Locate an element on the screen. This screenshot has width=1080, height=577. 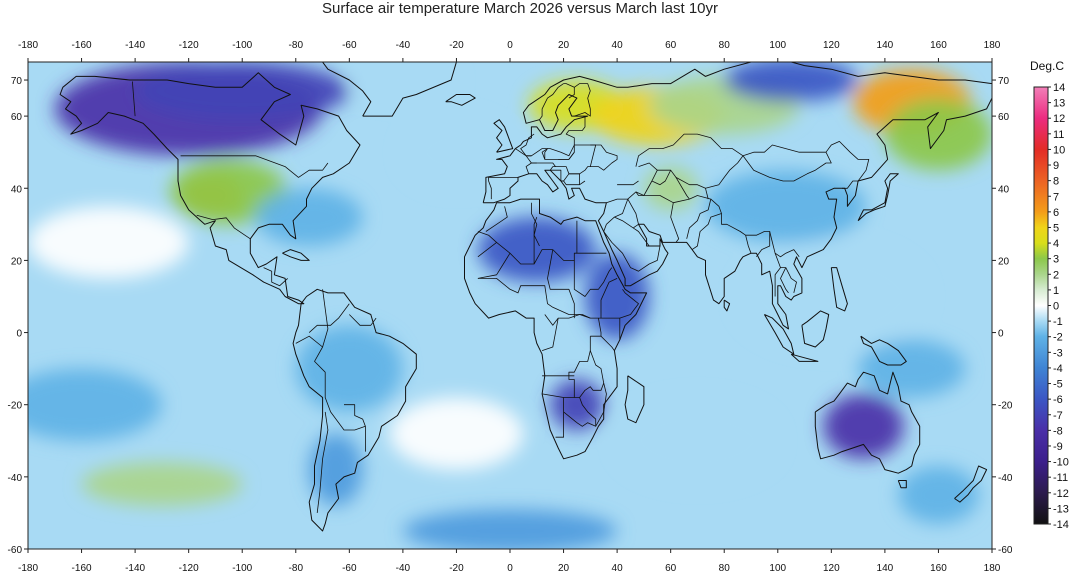
colorbar-label: -4 is located at coordinates (1058, 369).